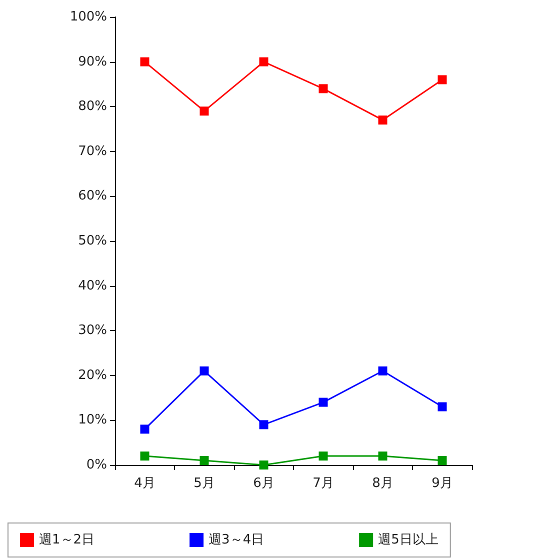 The width and height of the screenshot is (542, 559). What do you see at coordinates (92, 151) in the screenshot?
I see `y-tick-label: 70%` at bounding box center [92, 151].